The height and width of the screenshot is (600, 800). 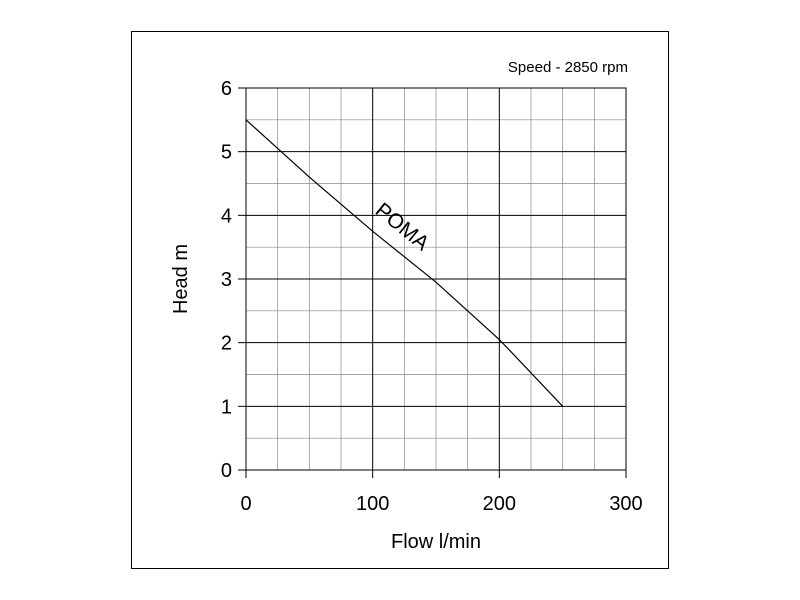 What do you see at coordinates (499, 504) in the screenshot?
I see `x-tick-label: 200` at bounding box center [499, 504].